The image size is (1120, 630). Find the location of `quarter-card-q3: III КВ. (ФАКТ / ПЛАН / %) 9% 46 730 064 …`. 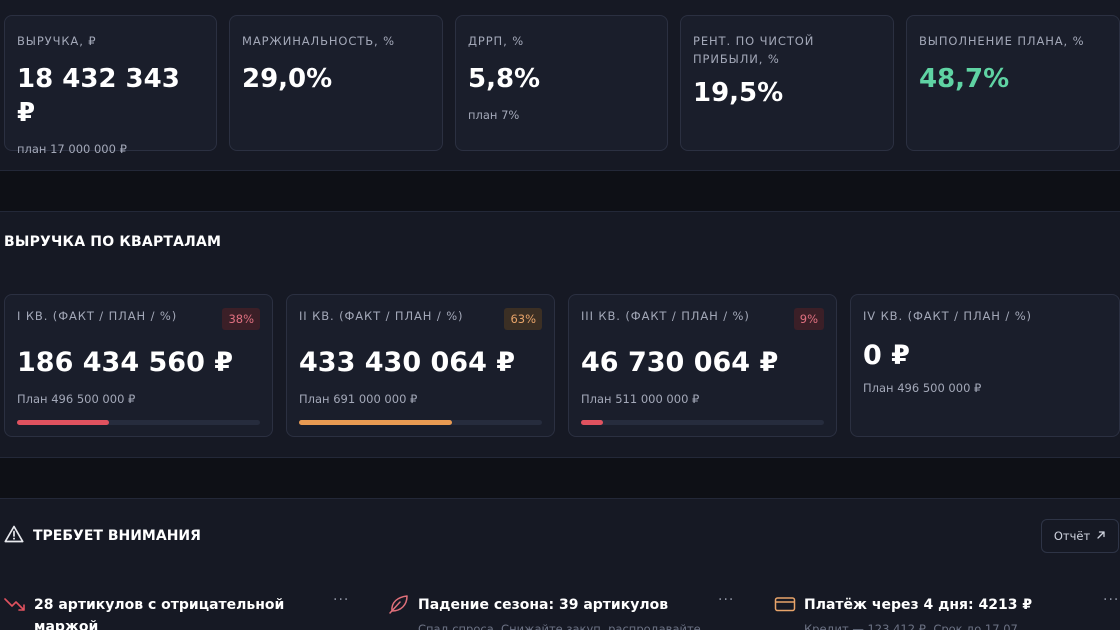

quarter-card-q3: III КВ. (ФАКТ / ПЛАН / %) 9% 46 730 064 … is located at coordinates (702, 365).